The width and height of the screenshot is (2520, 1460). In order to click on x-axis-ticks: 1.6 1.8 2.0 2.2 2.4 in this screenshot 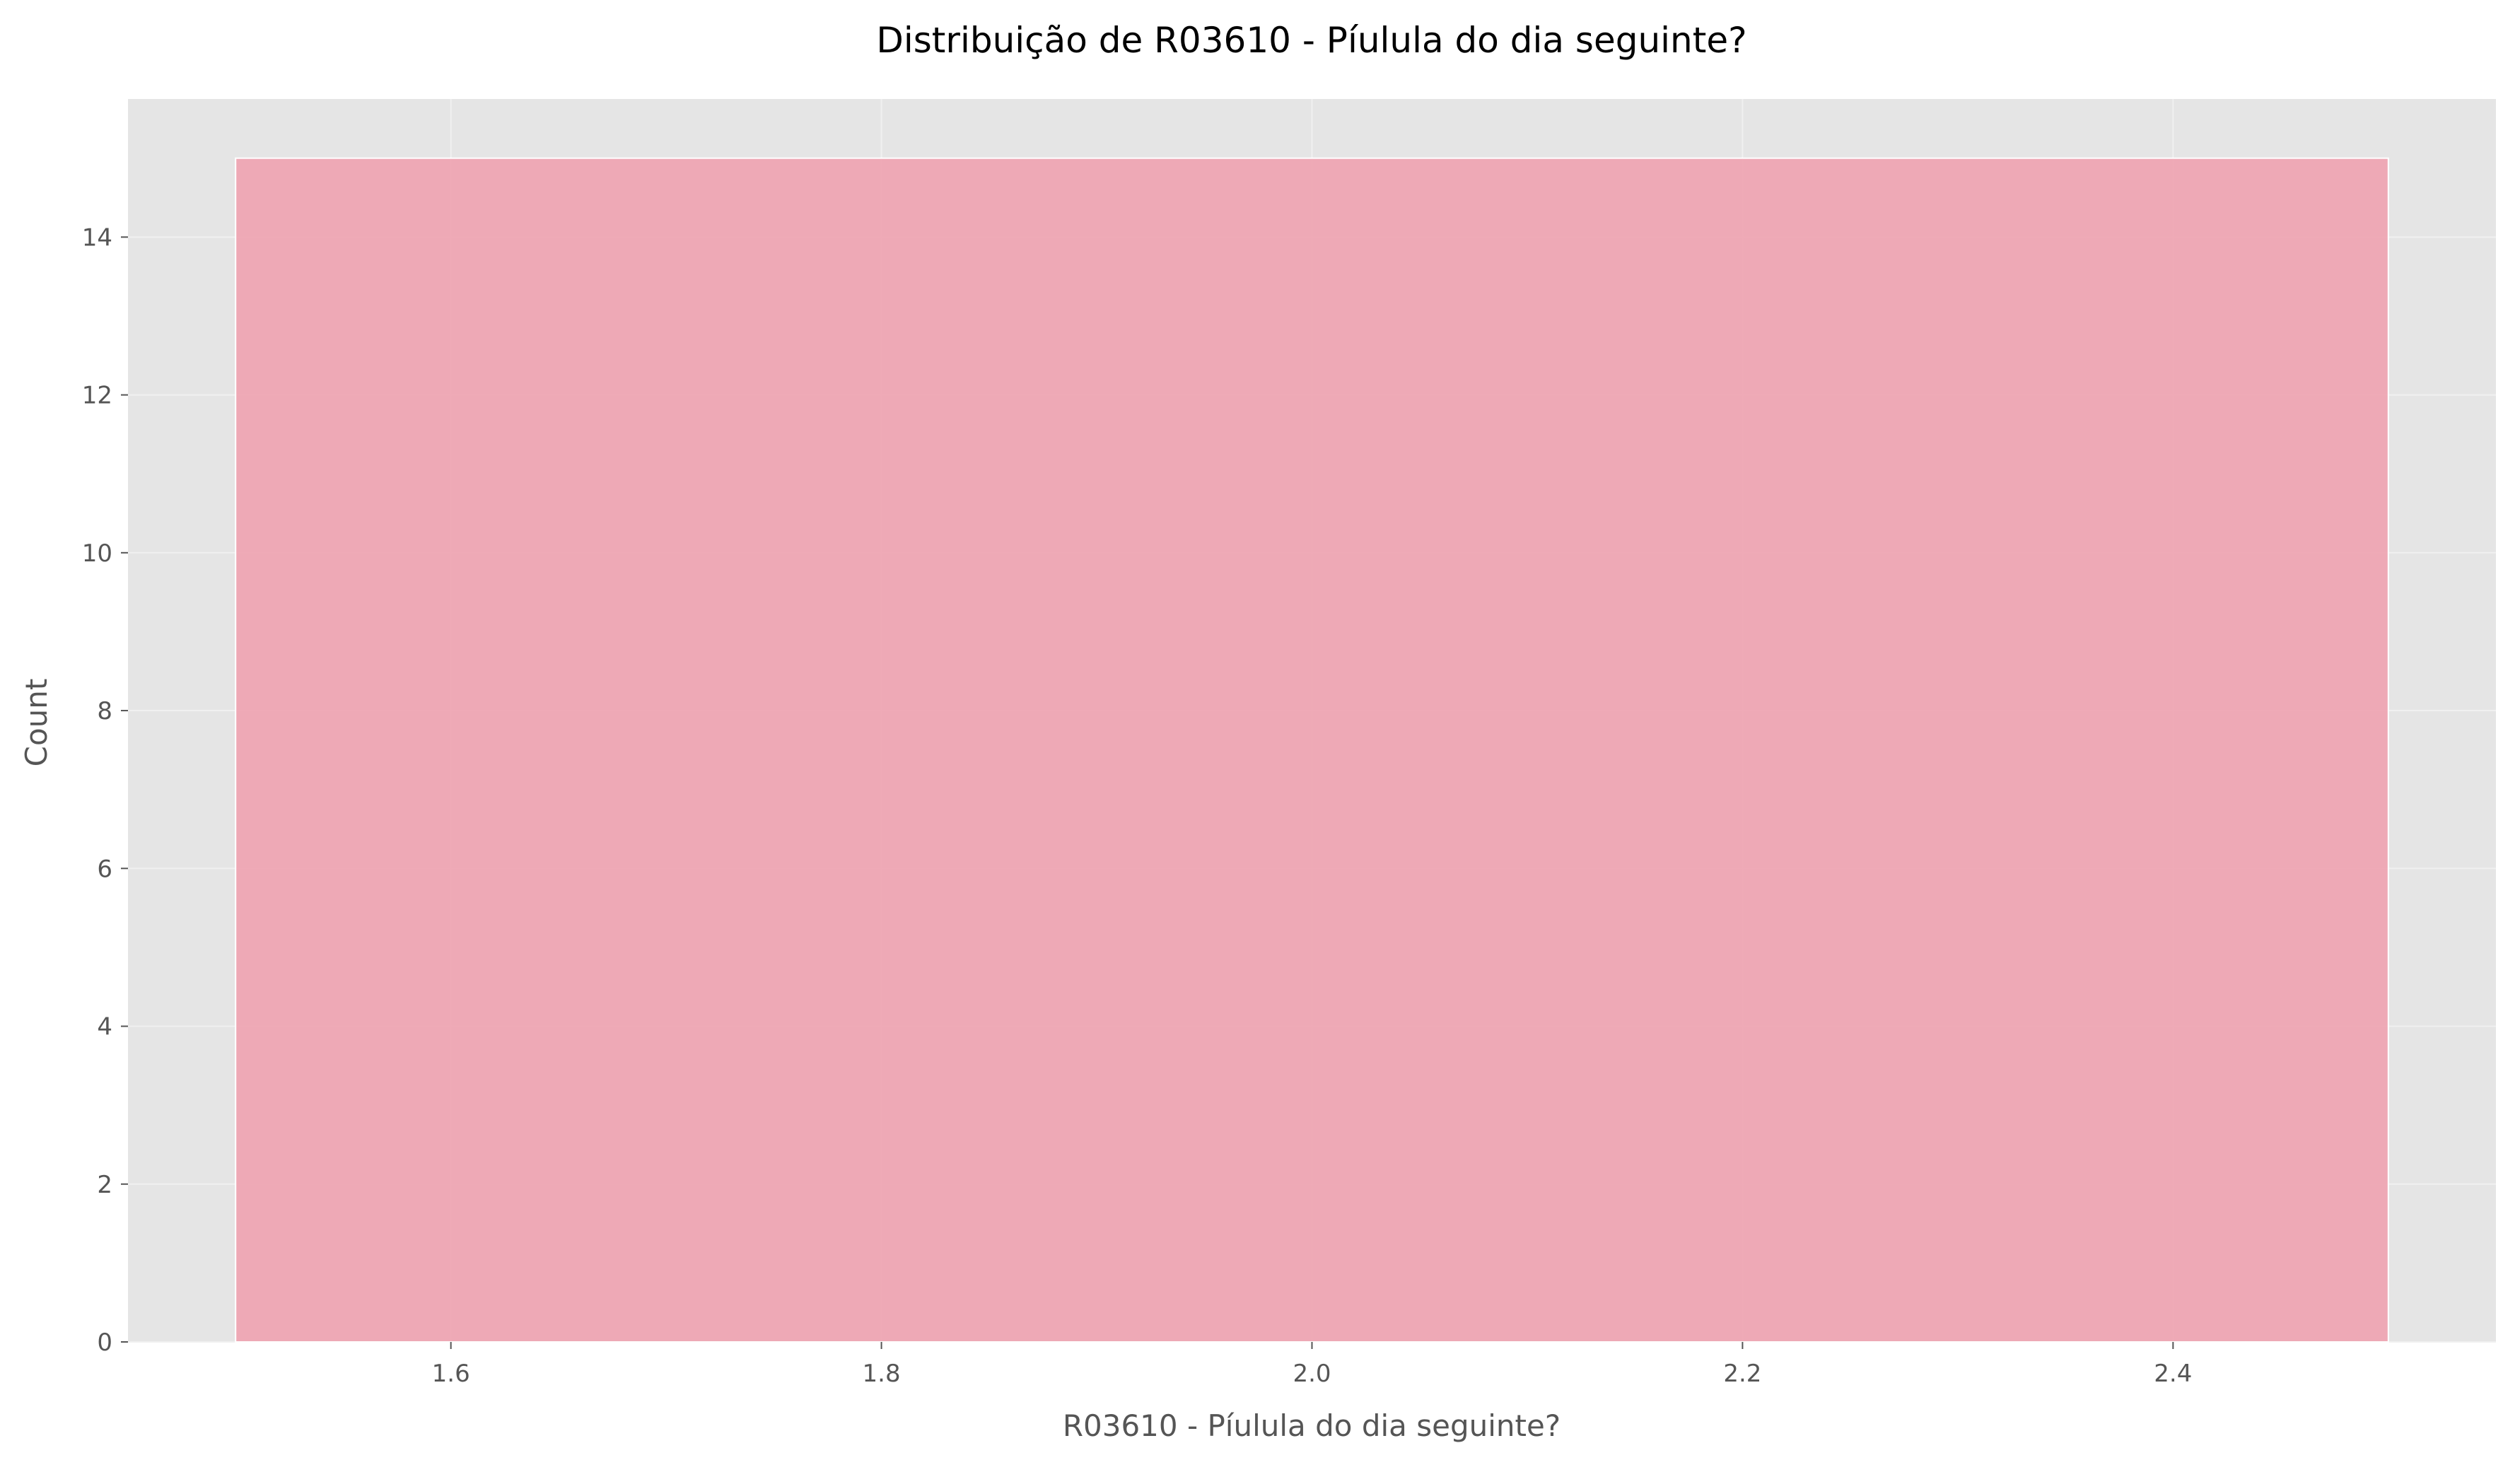, I will do `click(1312, 1365)`.